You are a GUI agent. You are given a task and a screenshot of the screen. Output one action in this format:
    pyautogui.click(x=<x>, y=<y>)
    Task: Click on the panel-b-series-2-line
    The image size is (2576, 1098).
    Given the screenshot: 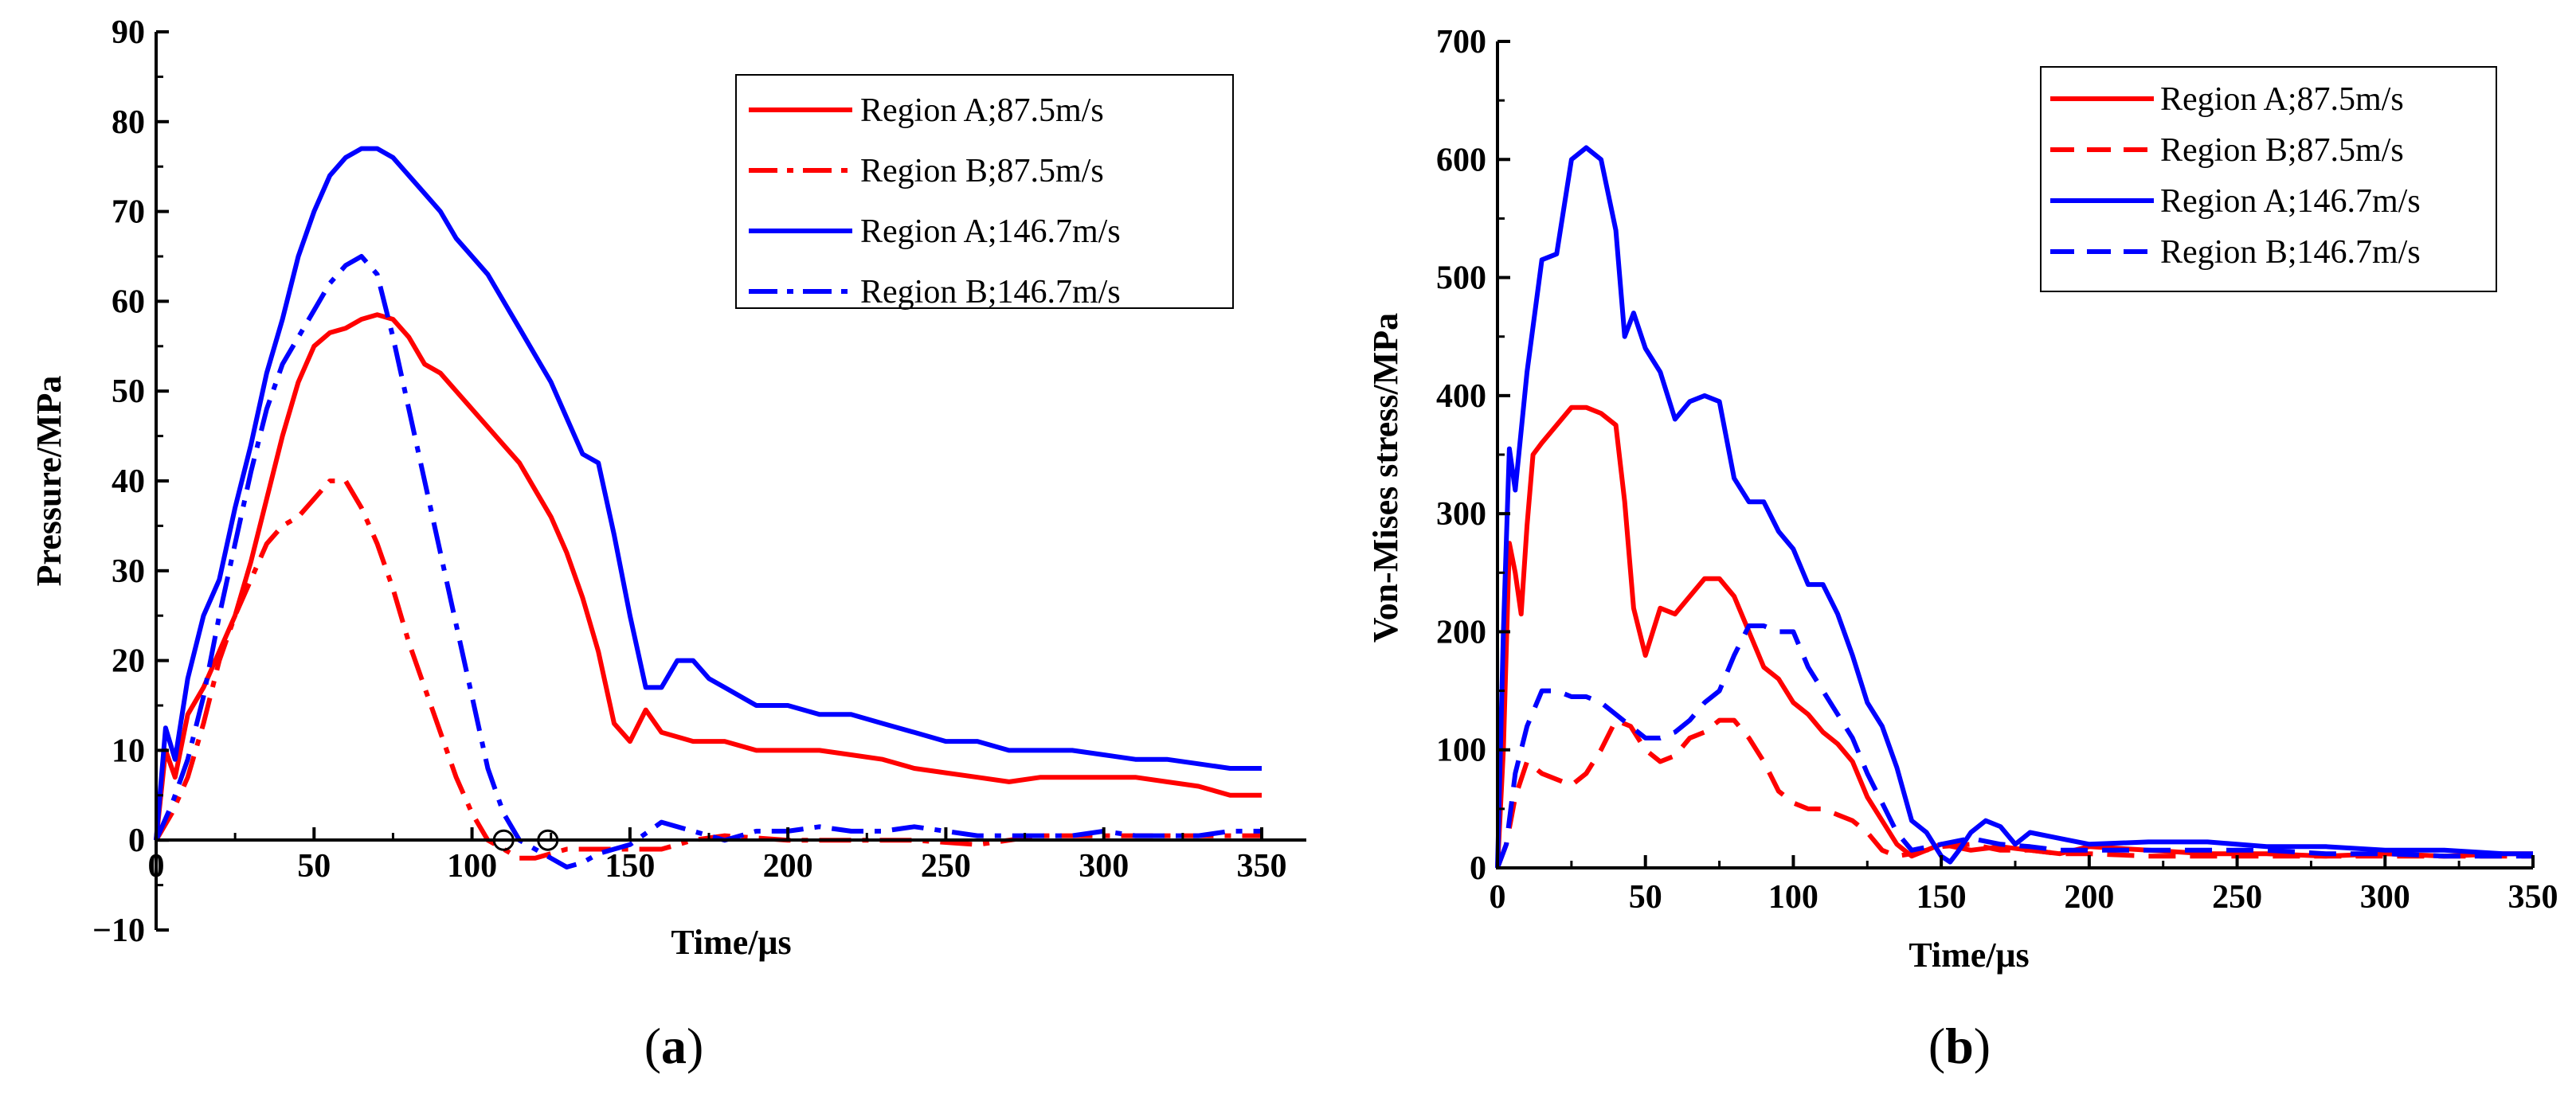 What is the action you would take?
    pyautogui.click(x=2014, y=793)
    